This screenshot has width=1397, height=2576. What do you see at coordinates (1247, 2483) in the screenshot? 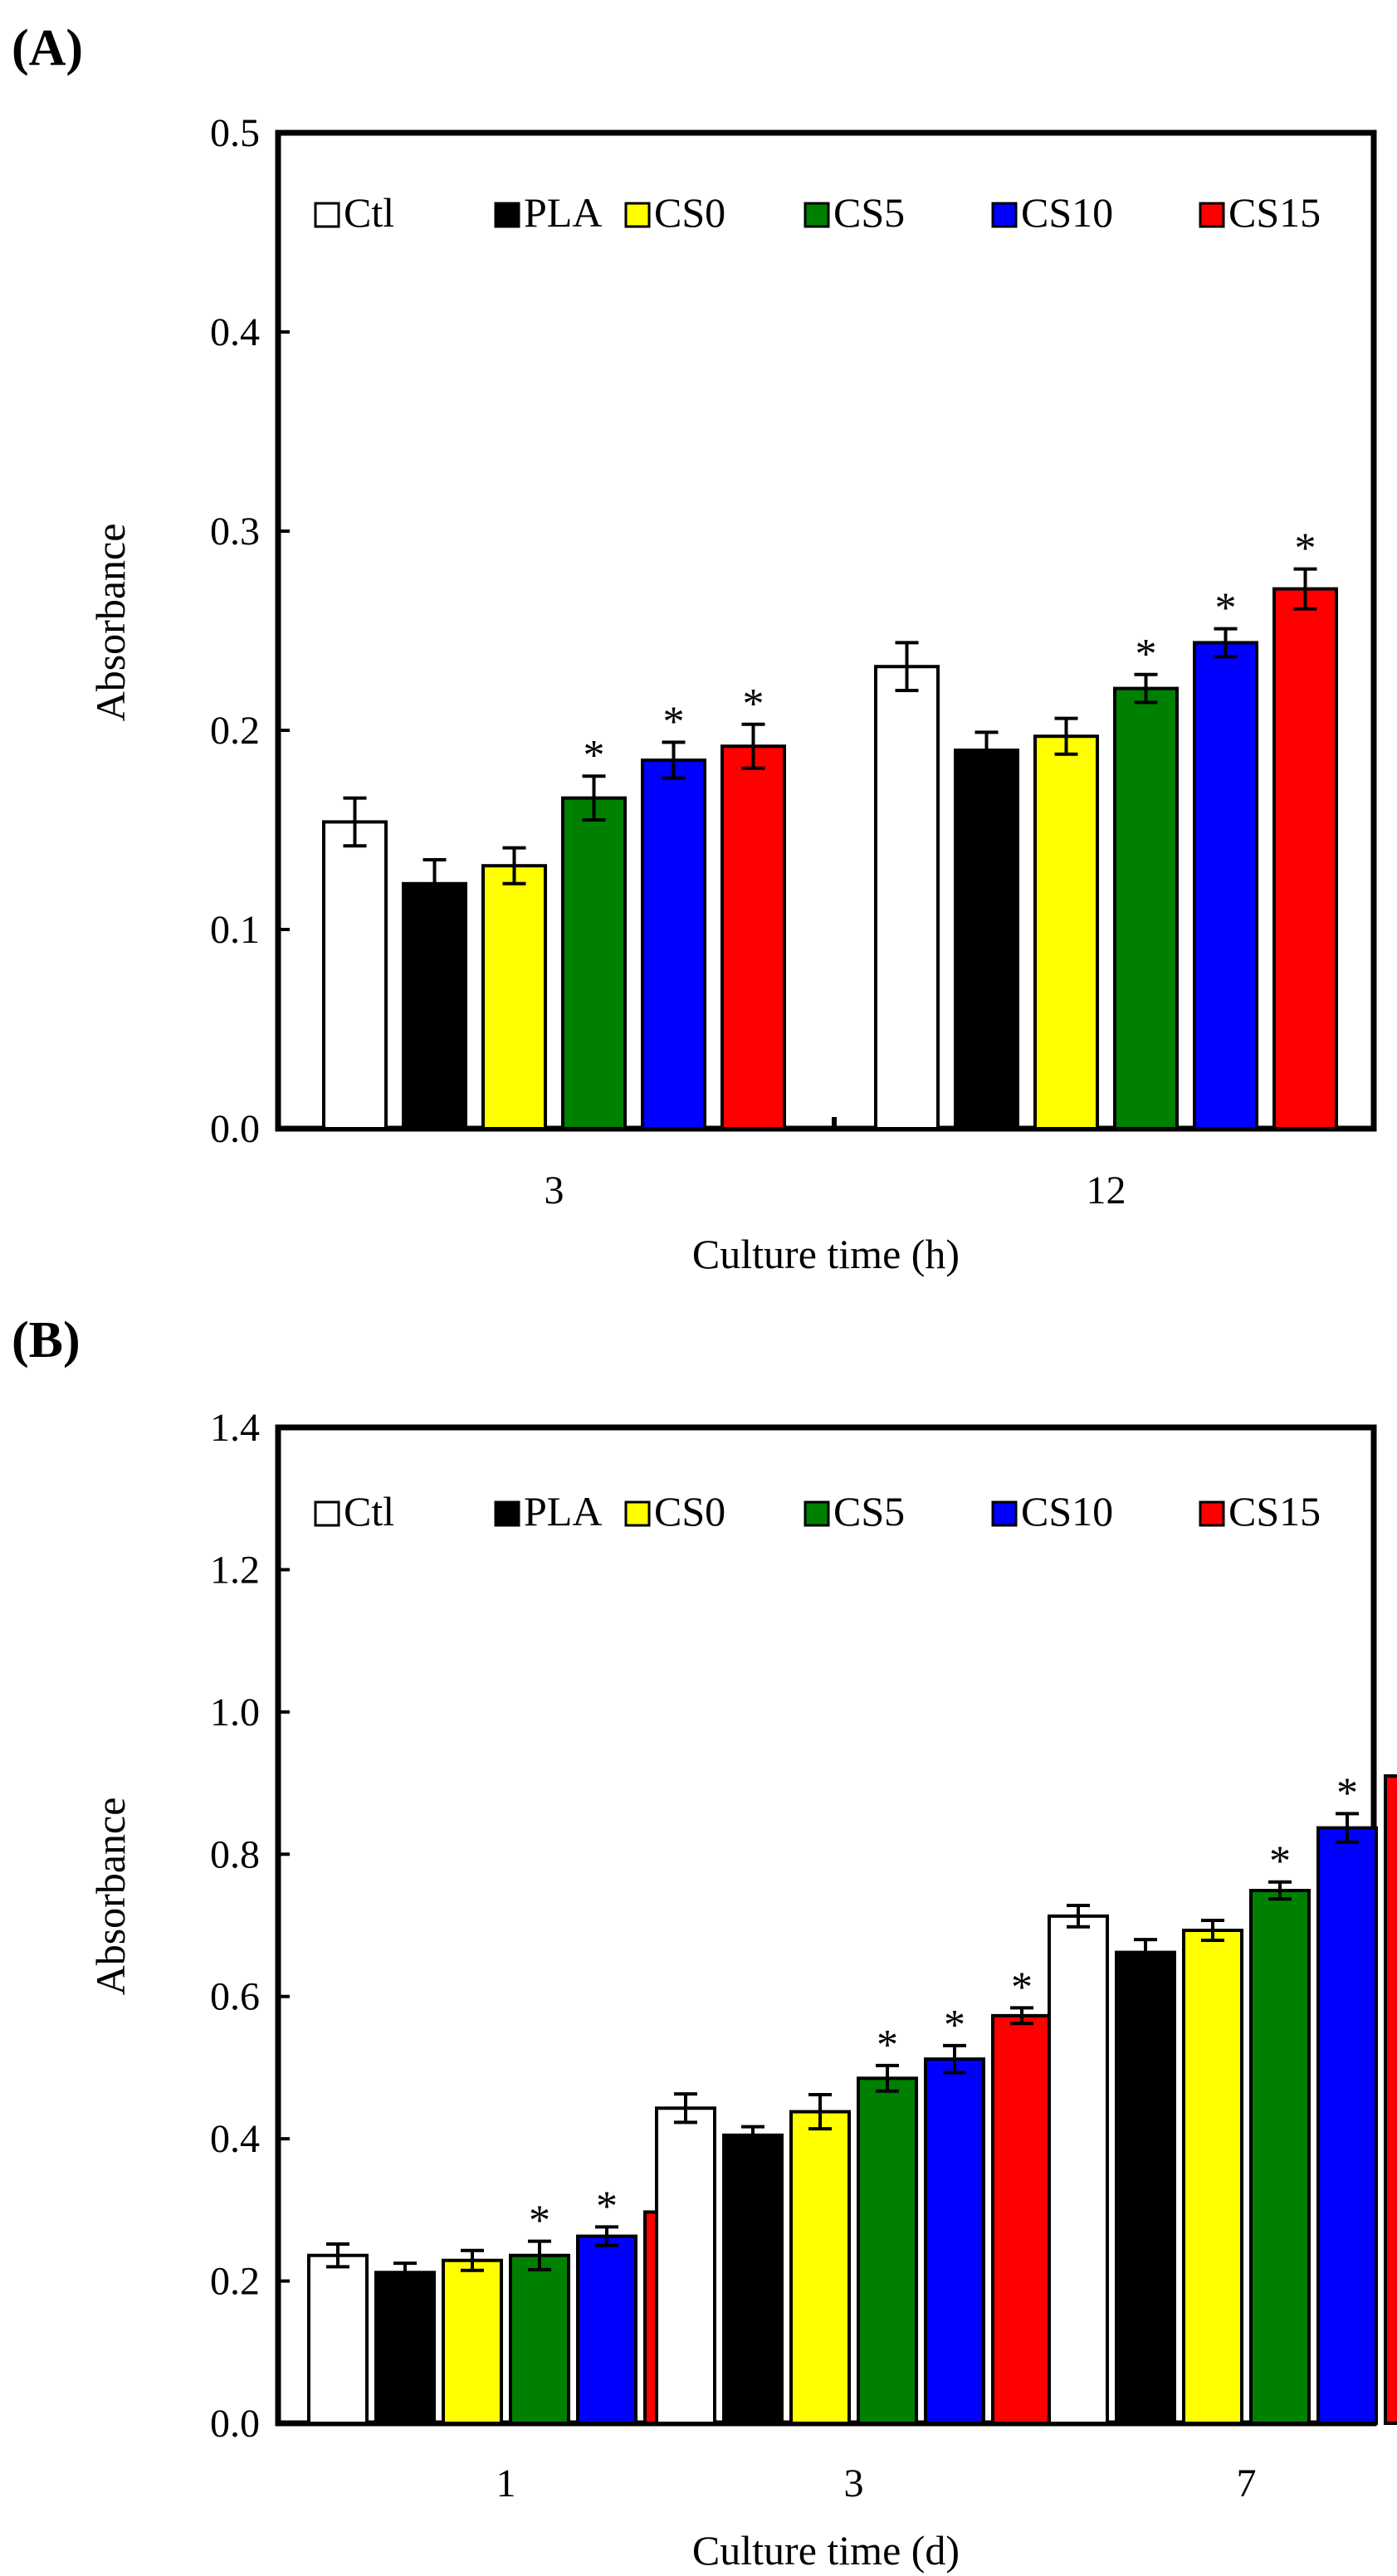
I see `x-tick-label: 7` at bounding box center [1247, 2483].